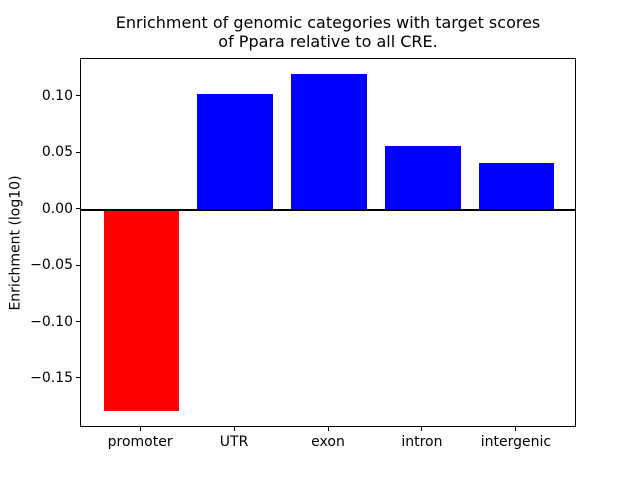 This screenshot has height=480, width=640. Describe the element at coordinates (141, 310) in the screenshot. I see `bar-promoter` at that location.